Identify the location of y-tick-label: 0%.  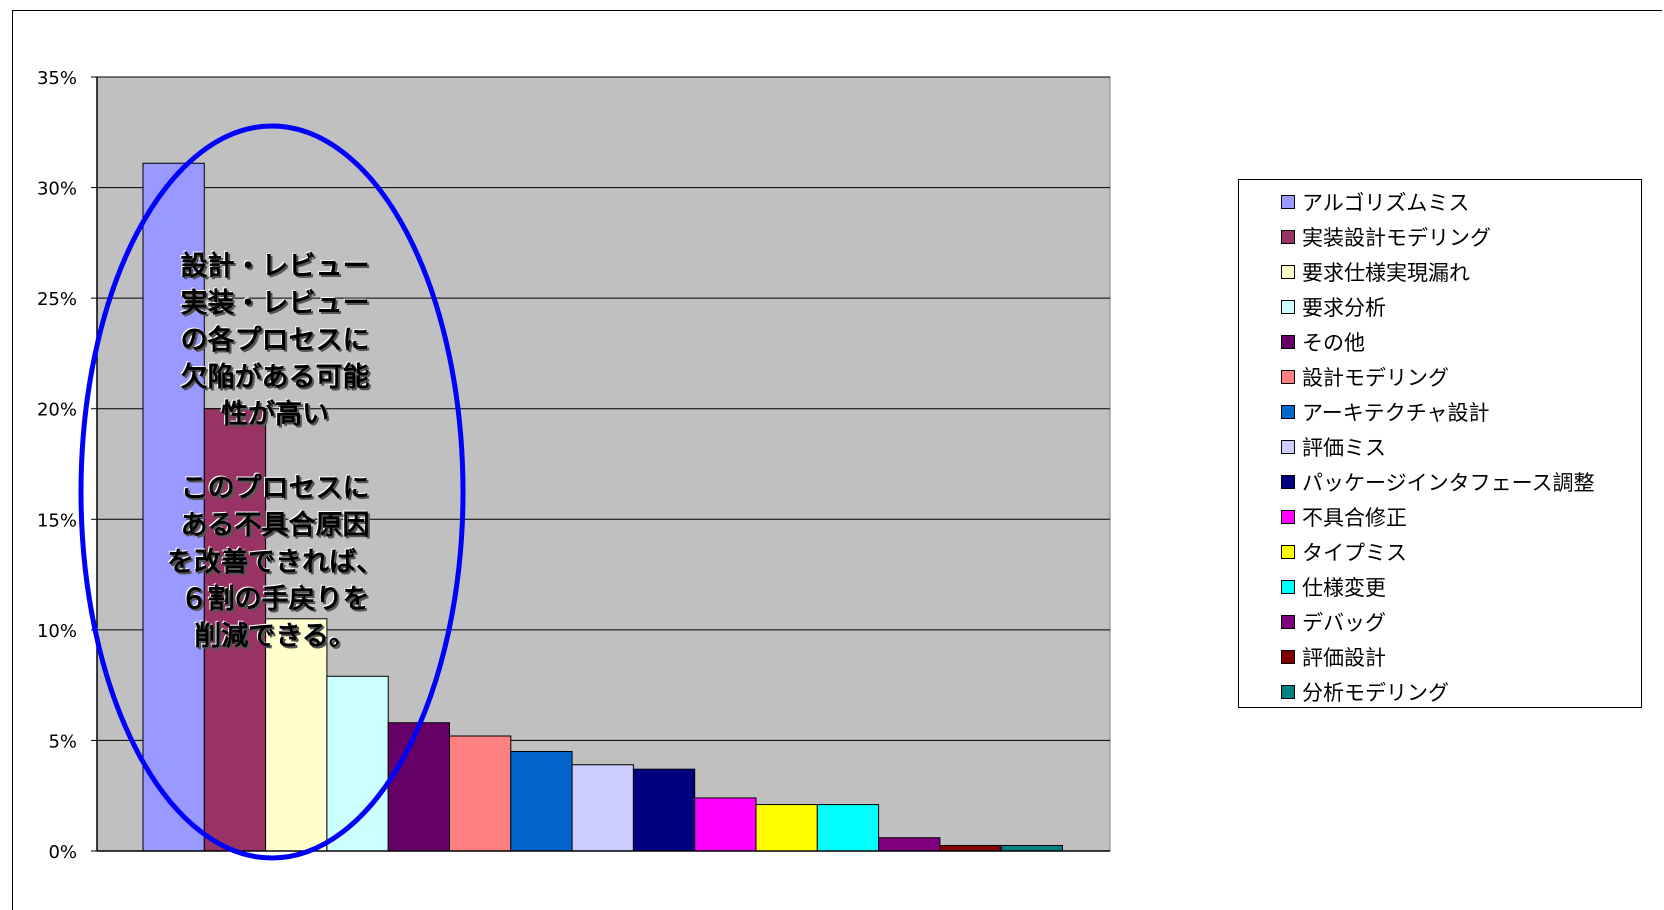
(62, 852).